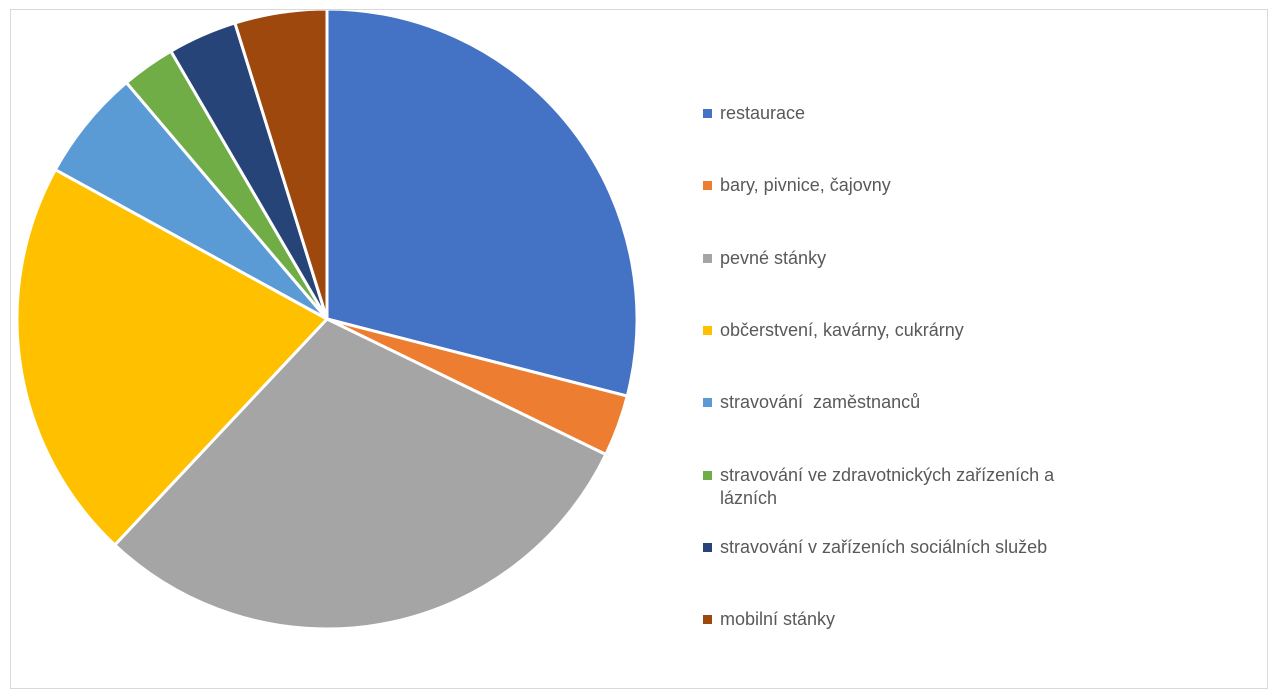  Describe the element at coordinates (773, 257) in the screenshot. I see `legend-label: pevné stánky` at that location.